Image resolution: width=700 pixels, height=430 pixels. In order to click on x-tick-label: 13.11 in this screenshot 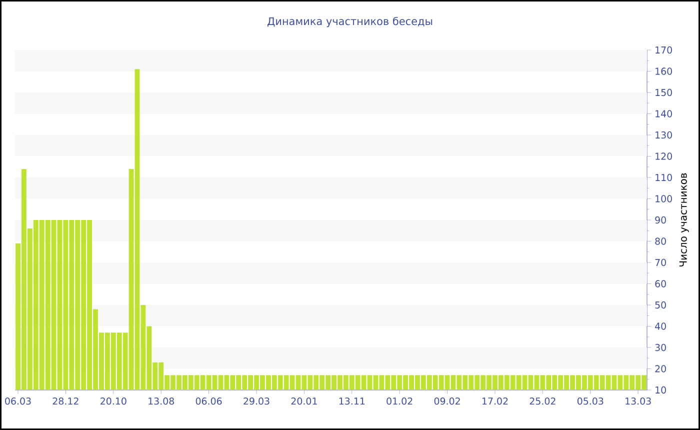, I will do `click(352, 401)`.